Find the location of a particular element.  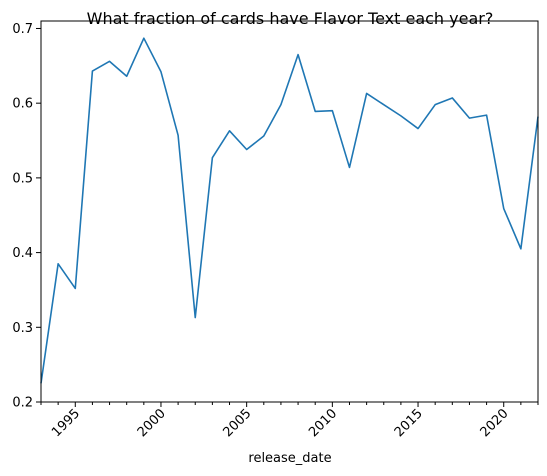

x-tick-label: 2020 is located at coordinates (495, 423).